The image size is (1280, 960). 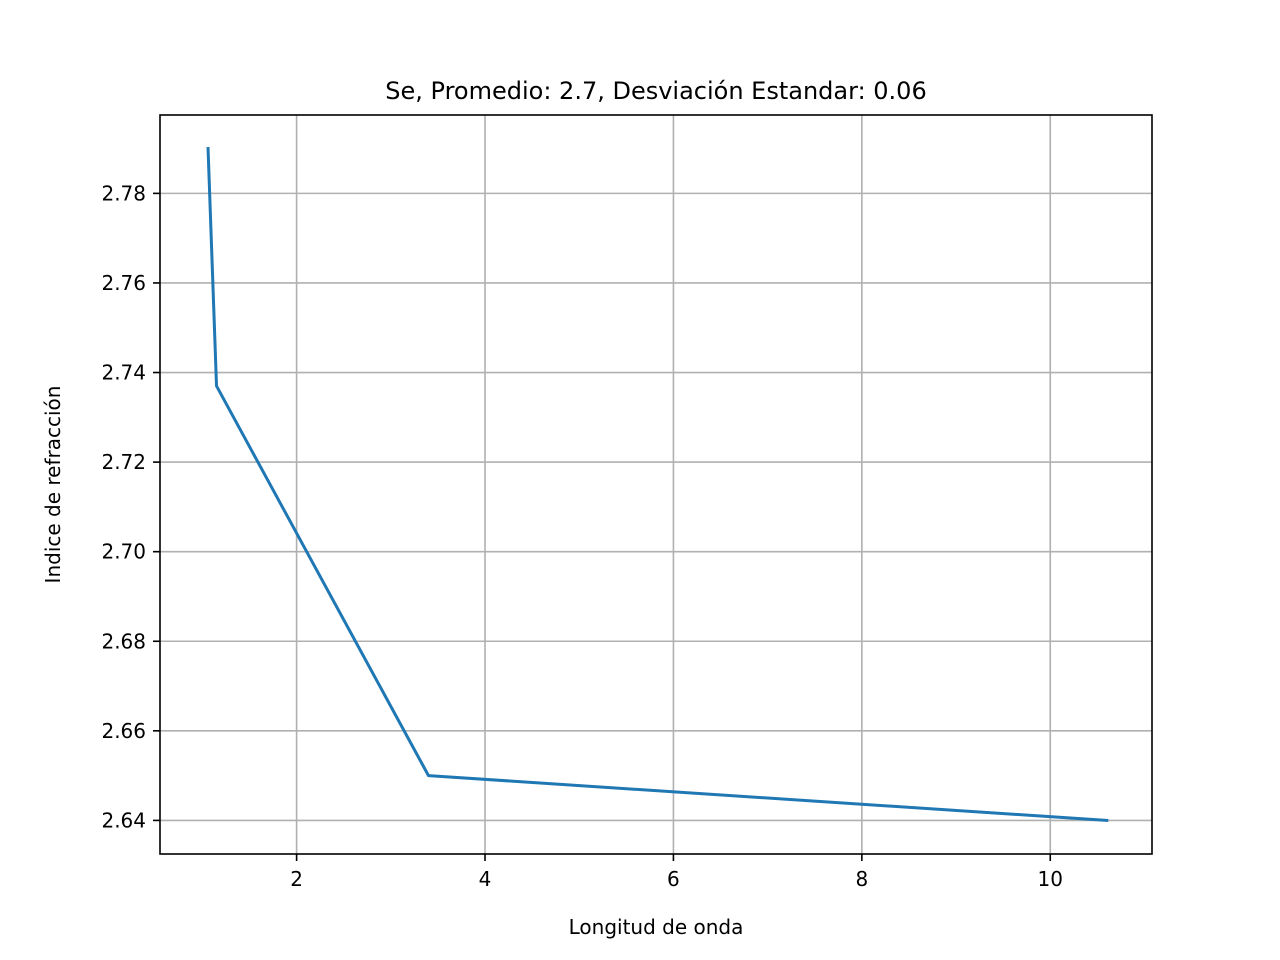 What do you see at coordinates (123, 283) in the screenshot?
I see `y-tick-label: 2.76` at bounding box center [123, 283].